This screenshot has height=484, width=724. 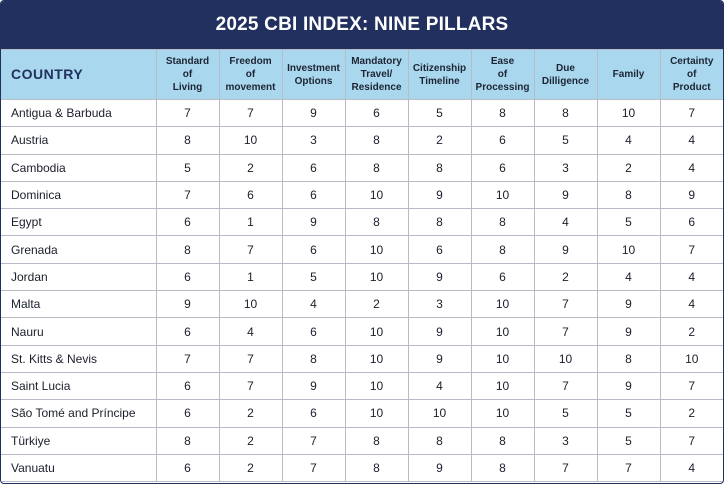 What do you see at coordinates (362, 358) in the screenshot?
I see `table-row: St. Kitts & Nevis 7 7 8 10 9 10 10 8 10` at bounding box center [362, 358].